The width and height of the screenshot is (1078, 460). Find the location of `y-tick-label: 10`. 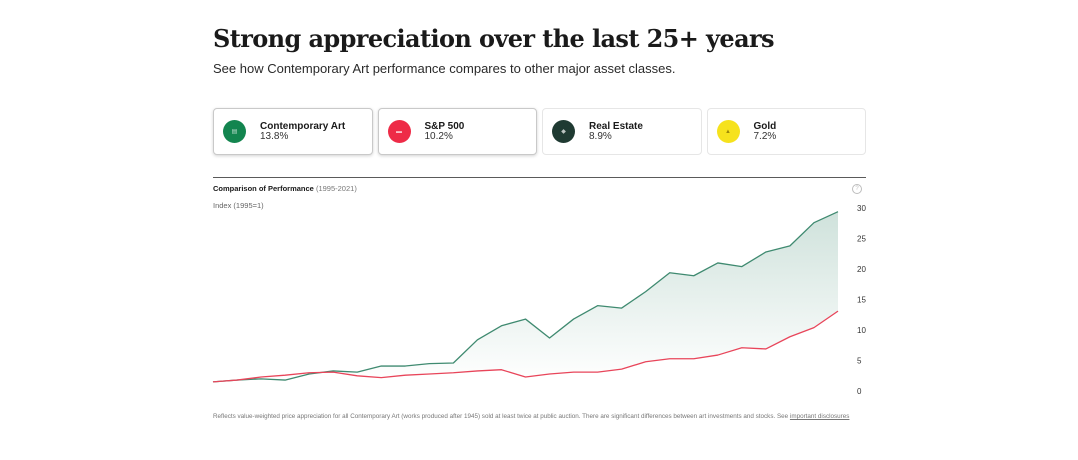

y-tick-label: 10 is located at coordinates (861, 330).